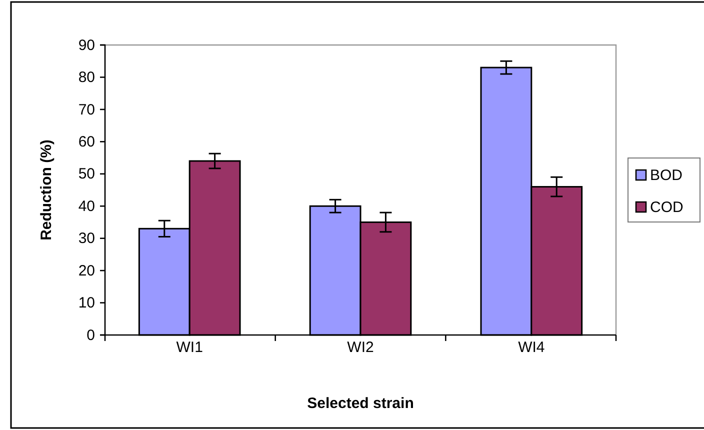  Describe the element at coordinates (86, 303) in the screenshot. I see `y-tick-label: 10` at that location.